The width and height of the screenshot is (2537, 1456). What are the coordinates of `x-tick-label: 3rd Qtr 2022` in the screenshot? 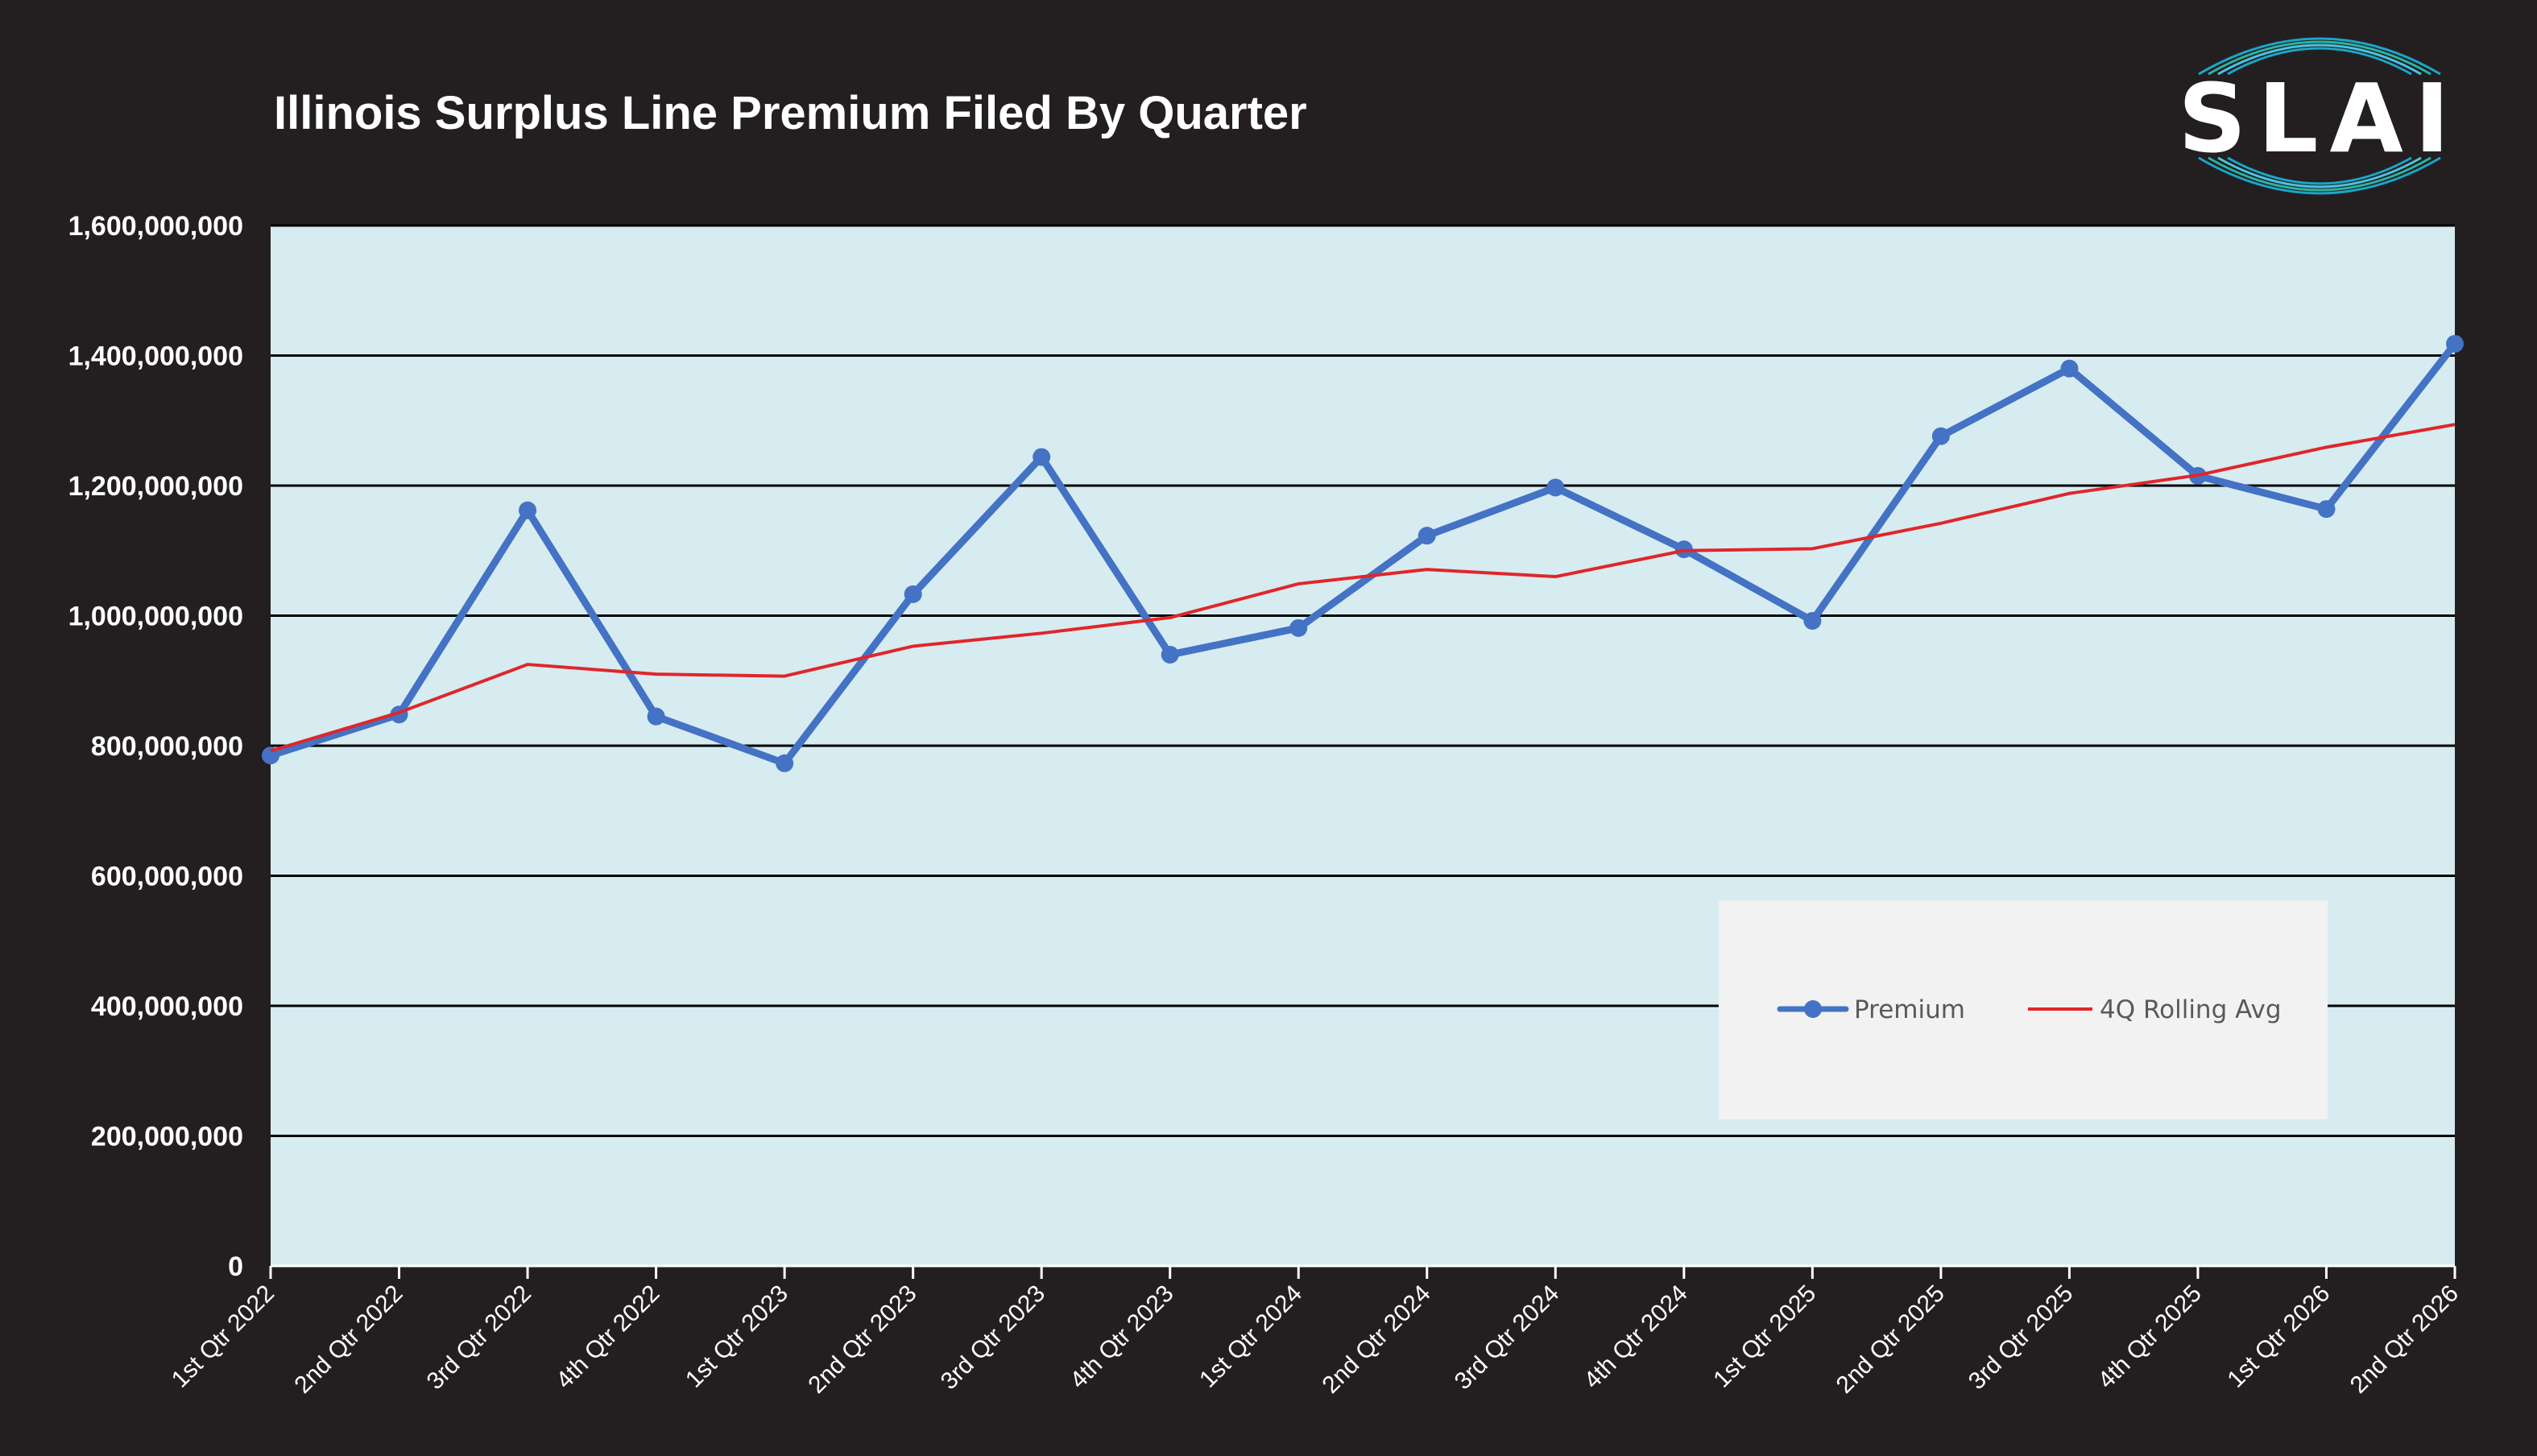 It's located at (479, 1338).